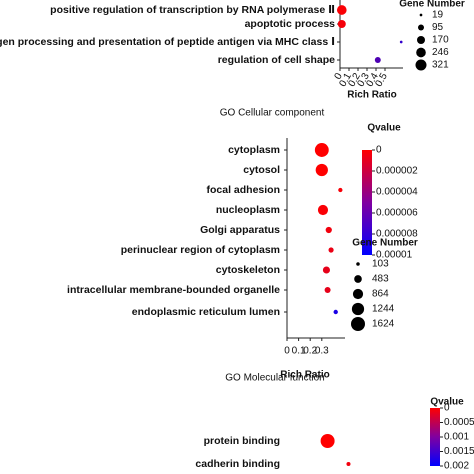  What do you see at coordinates (290, 24) in the screenshot?
I see `category-label: apoptotic process` at bounding box center [290, 24].